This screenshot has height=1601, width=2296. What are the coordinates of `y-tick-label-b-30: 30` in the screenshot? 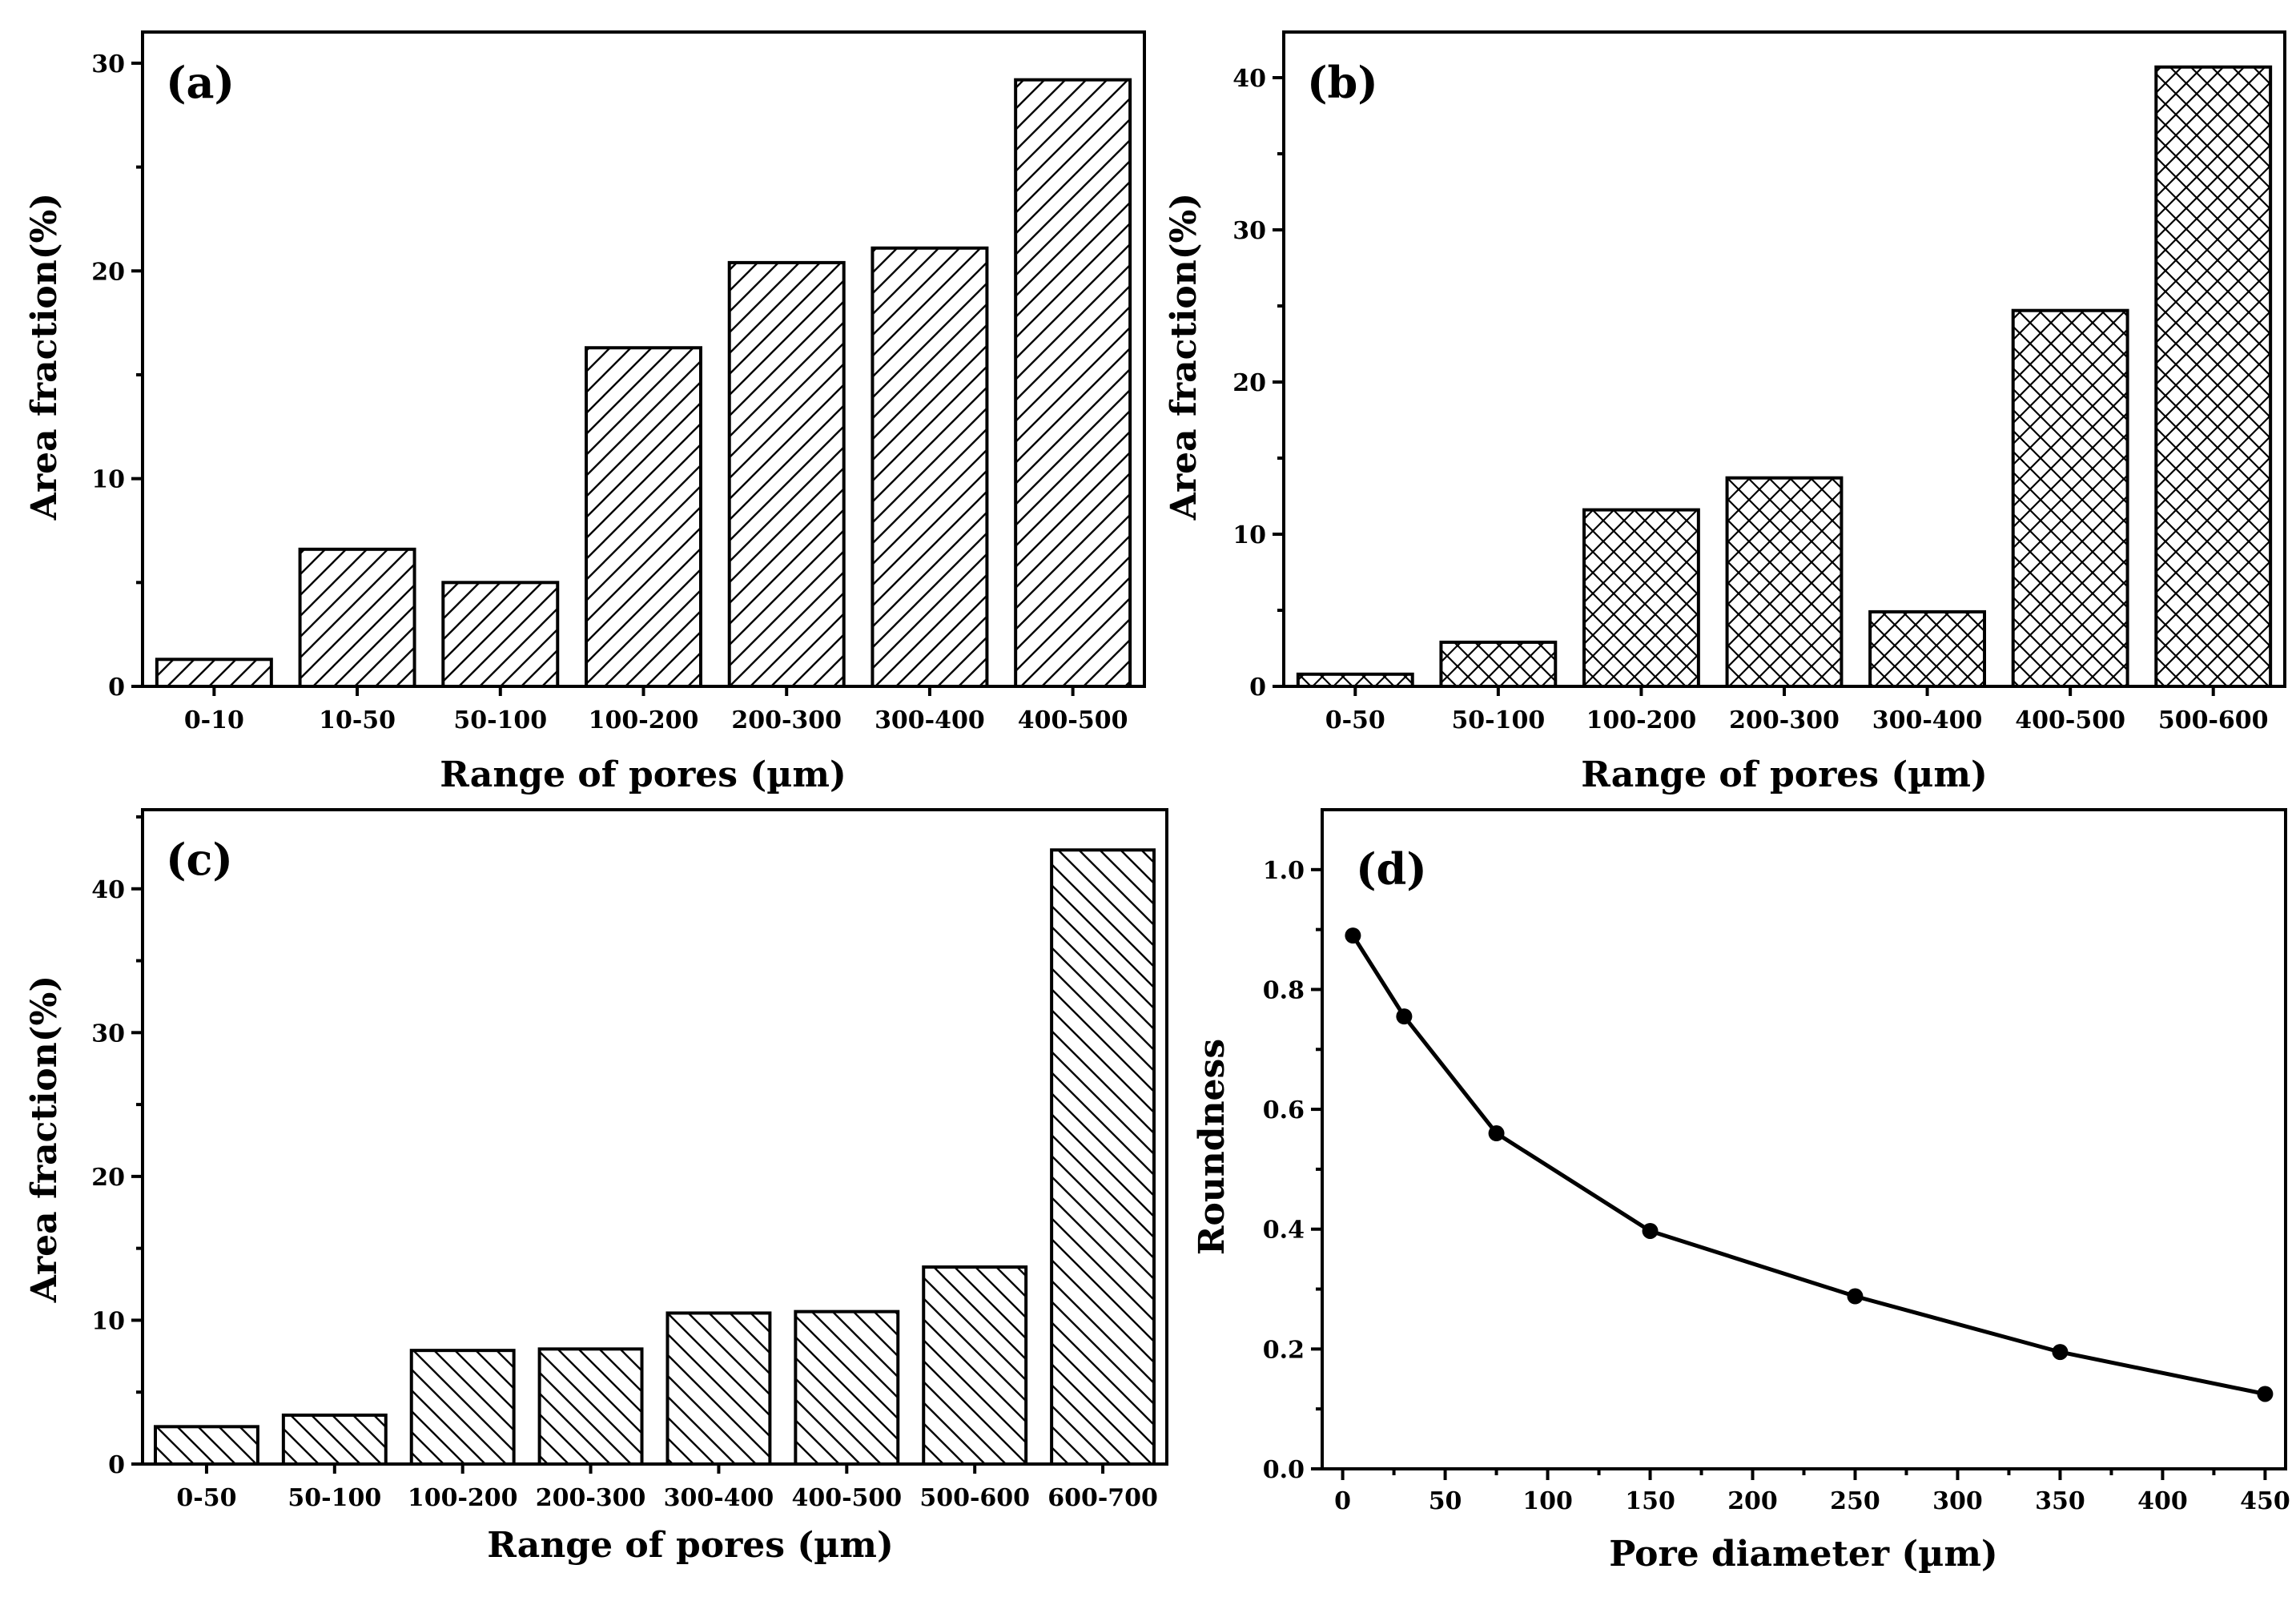 It's located at (1249, 231).